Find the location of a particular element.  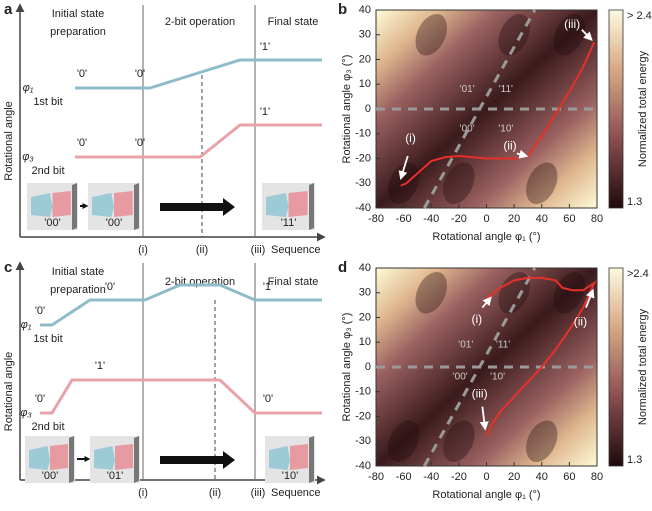

big-arrow is located at coordinates (197, 460).